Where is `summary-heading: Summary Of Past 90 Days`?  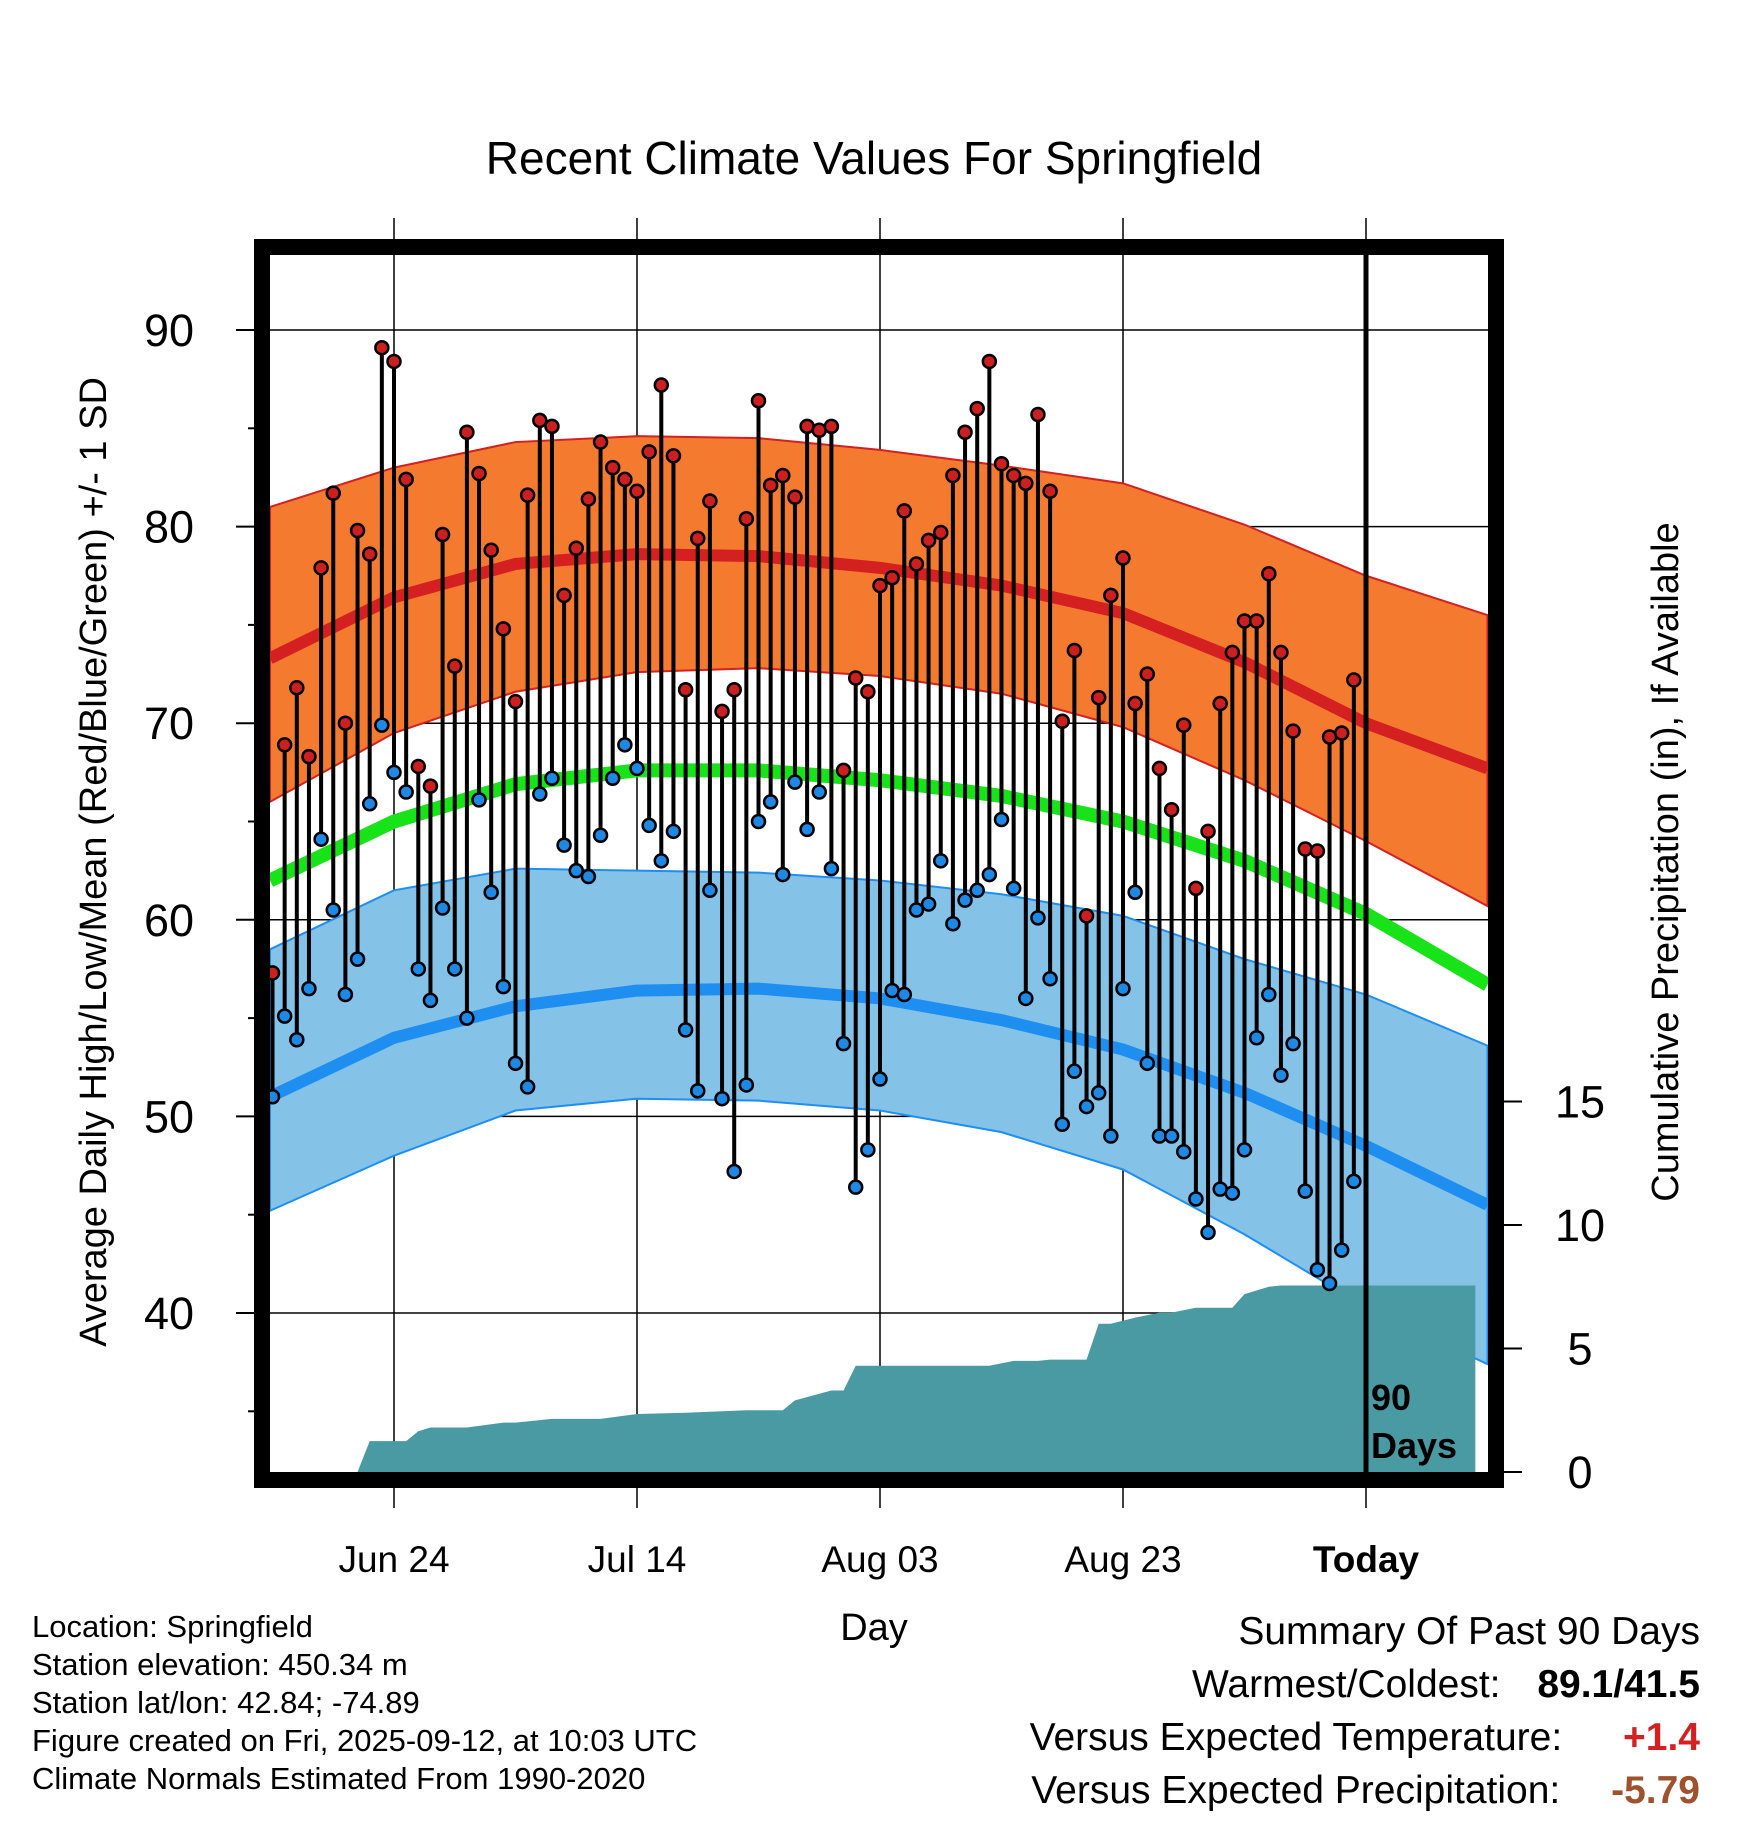 summary-heading: Summary Of Past 90 Days is located at coordinates (1469, 1631).